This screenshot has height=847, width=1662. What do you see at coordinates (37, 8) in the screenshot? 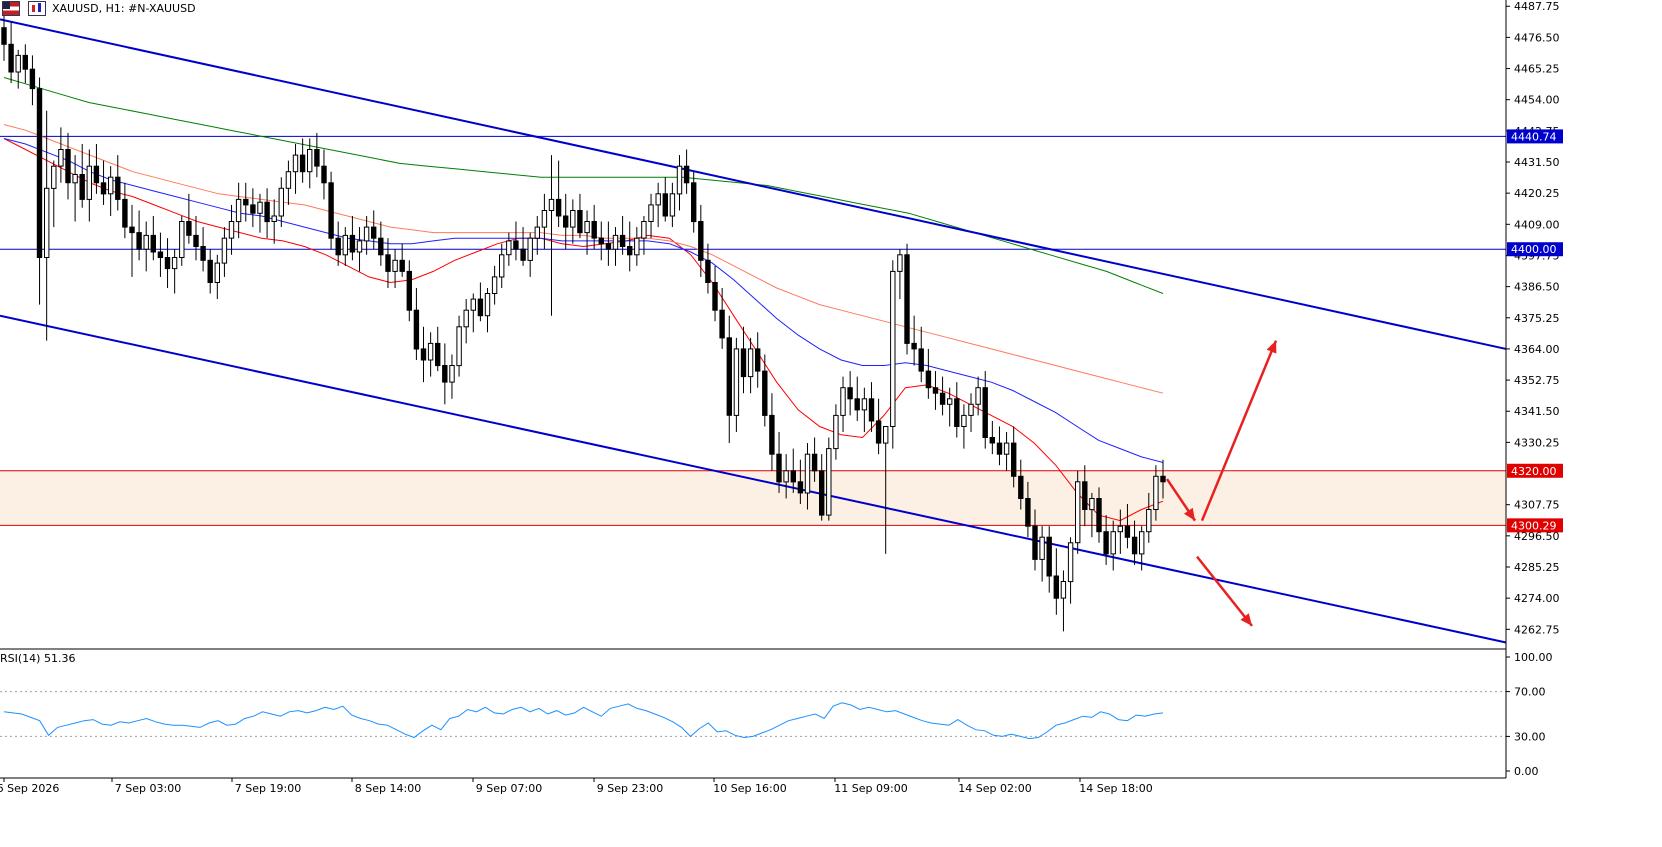
I see `chart-bars-icon` at bounding box center [37, 8].